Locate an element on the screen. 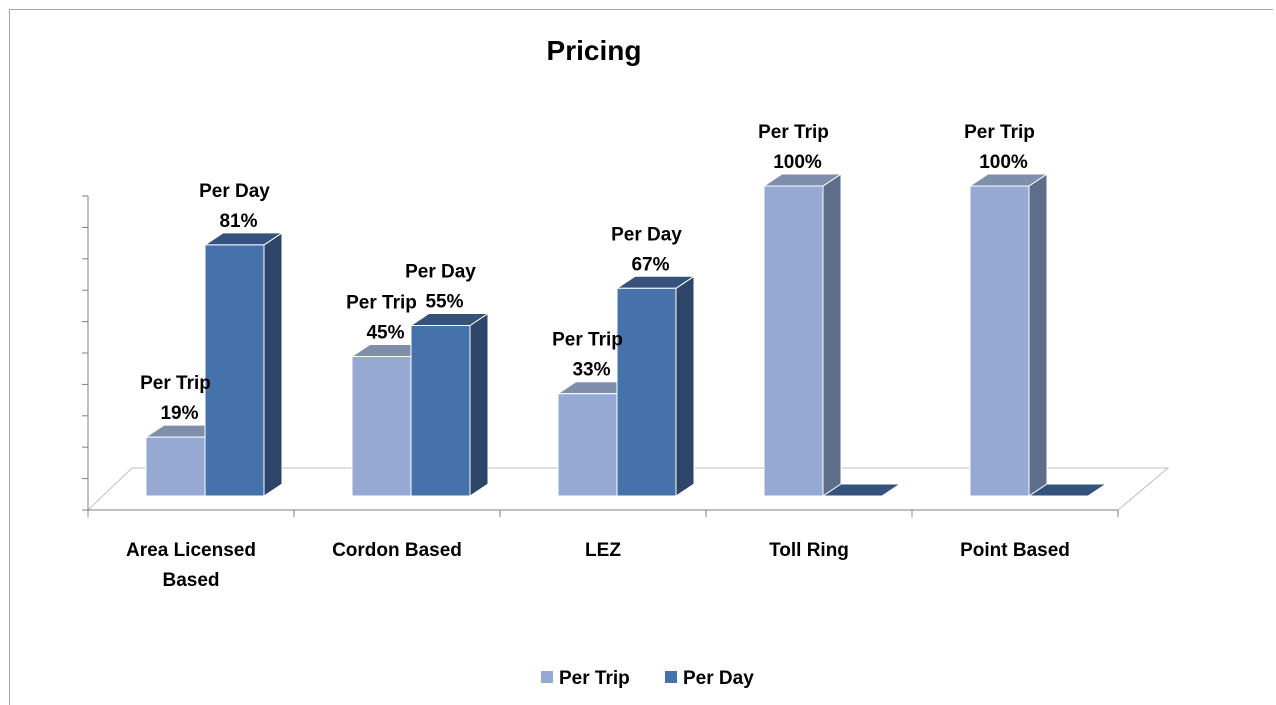  data-label-value: 45% is located at coordinates (385, 333).